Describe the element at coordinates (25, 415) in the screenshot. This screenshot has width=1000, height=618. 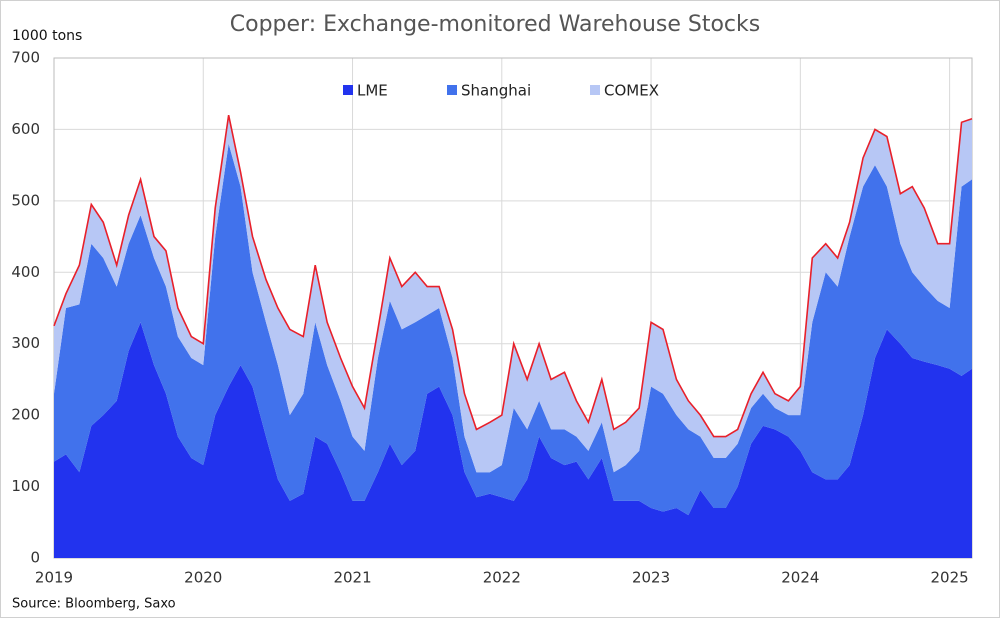
I see `y-tick-label: 200` at that location.